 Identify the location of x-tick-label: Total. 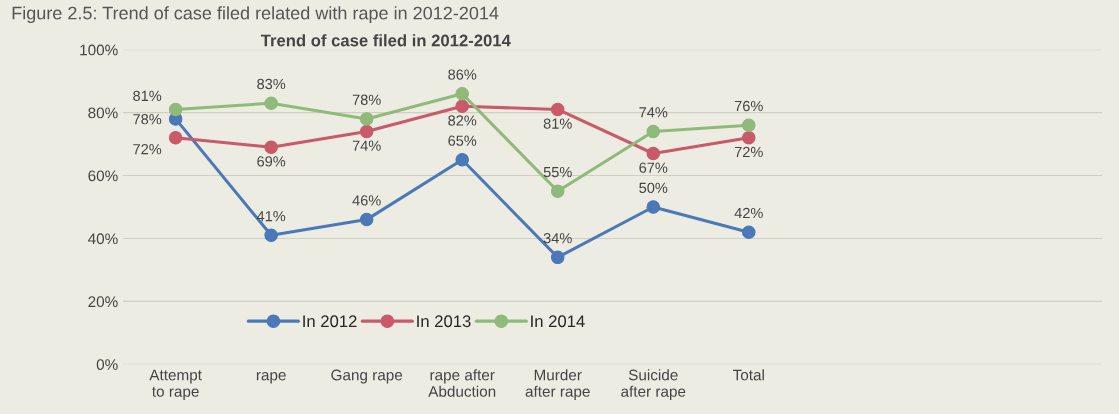
(748, 375).